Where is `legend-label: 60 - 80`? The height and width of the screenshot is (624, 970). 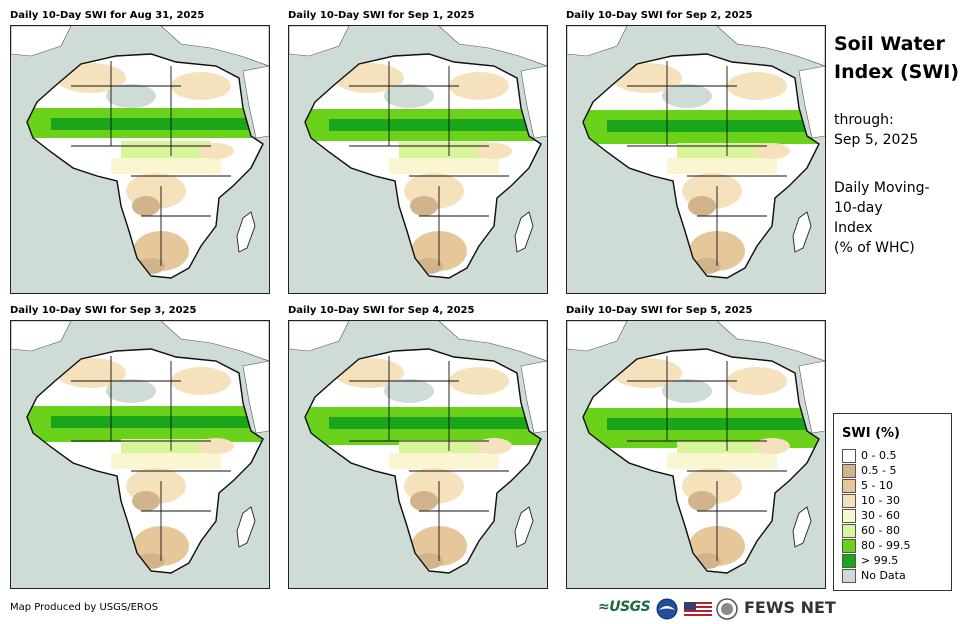
legend-label: 60 - 80 is located at coordinates (880, 530).